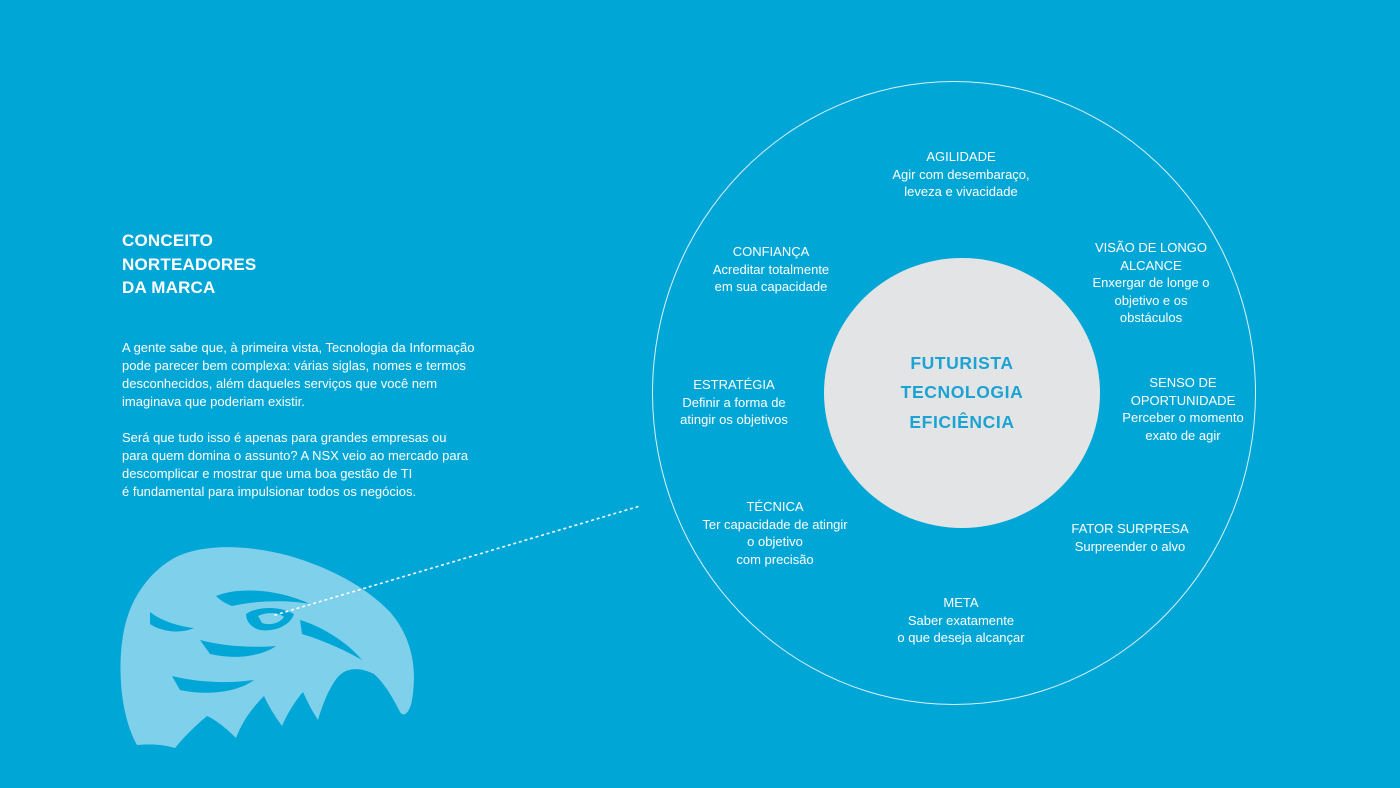  I want to click on heading-line: NORTEADORES, so click(189, 264).